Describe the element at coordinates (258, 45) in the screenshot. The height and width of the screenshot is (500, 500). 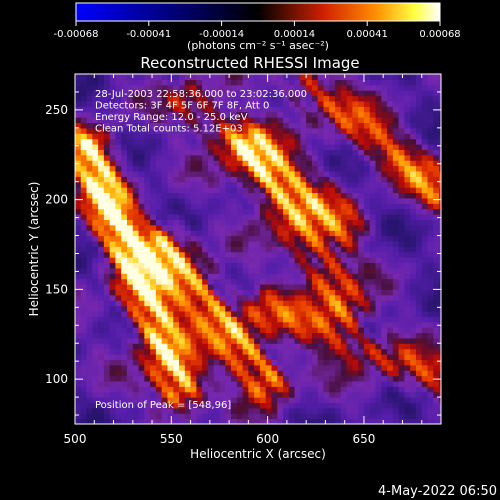
I see `colorbar-unit-label: (photons cm⁻² s⁻¹ asec⁻²)` at that location.